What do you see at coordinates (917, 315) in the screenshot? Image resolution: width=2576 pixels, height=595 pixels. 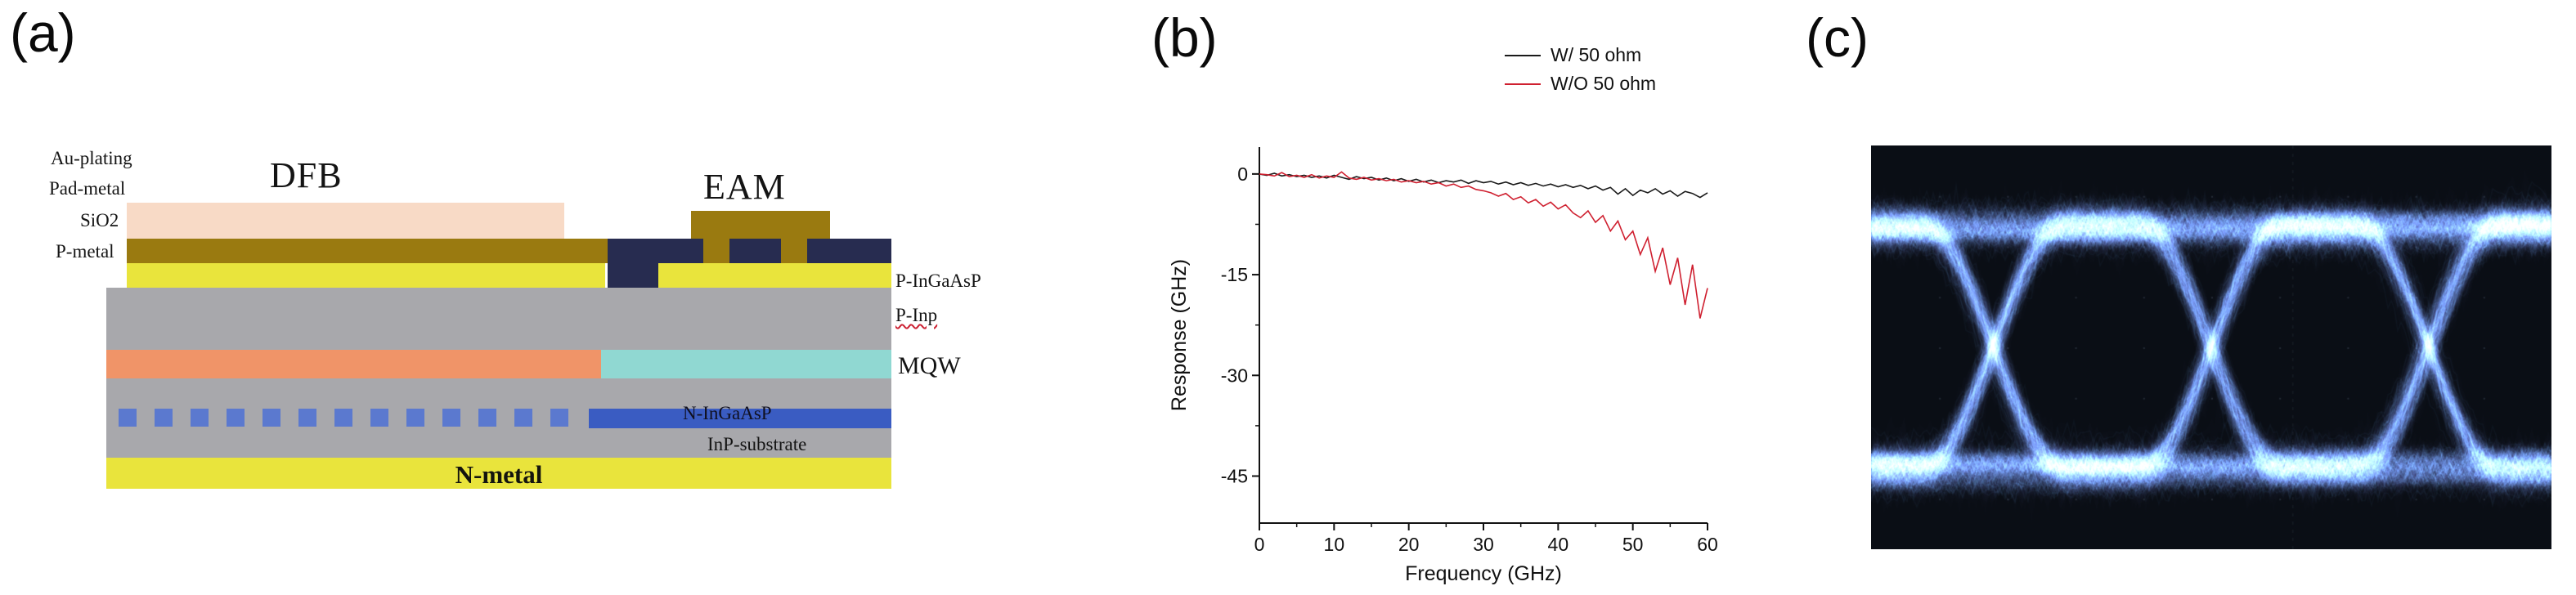 I see `p-inp-label: P-Inp` at bounding box center [917, 315].